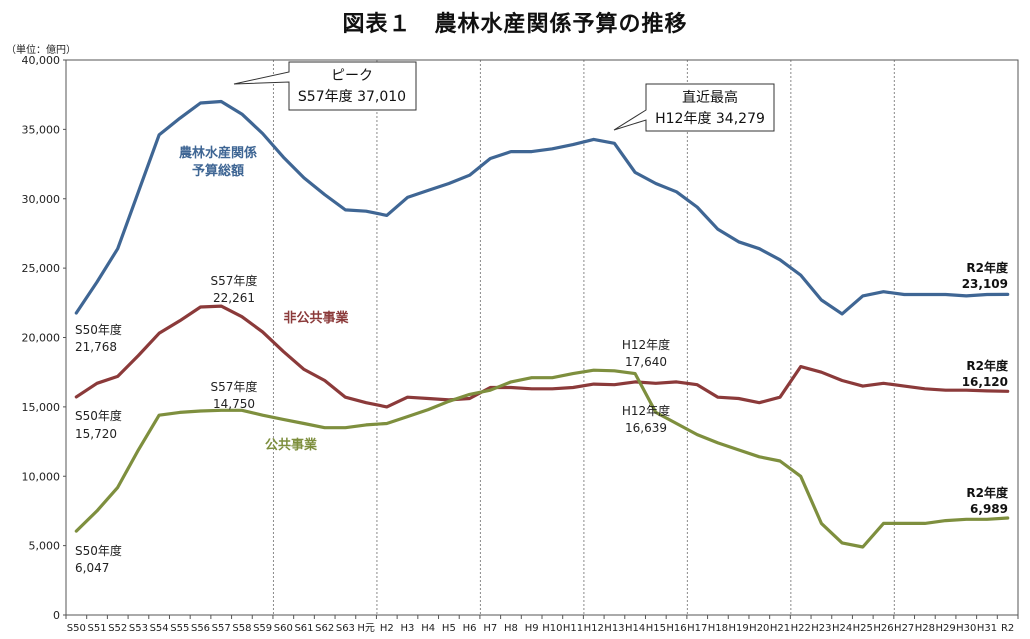 This screenshot has height=639, width=1030. What do you see at coordinates (449, 628) in the screenshot?
I see `x-tick-label: H5` at bounding box center [449, 628].